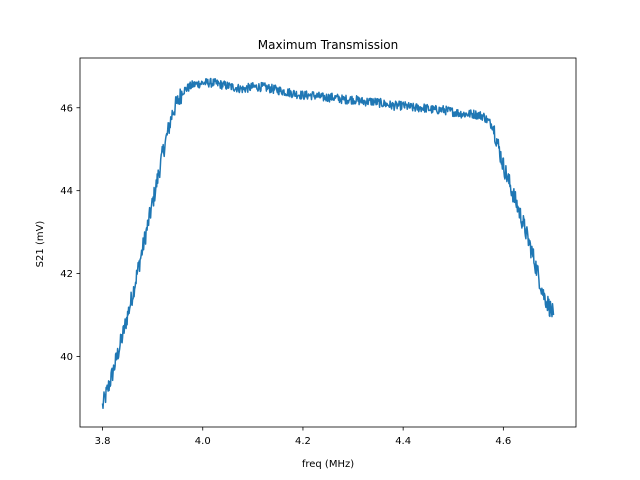 The height and width of the screenshot is (480, 640). What do you see at coordinates (40, 244) in the screenshot?
I see `y-axis-label: S21 (mV)` at bounding box center [40, 244].